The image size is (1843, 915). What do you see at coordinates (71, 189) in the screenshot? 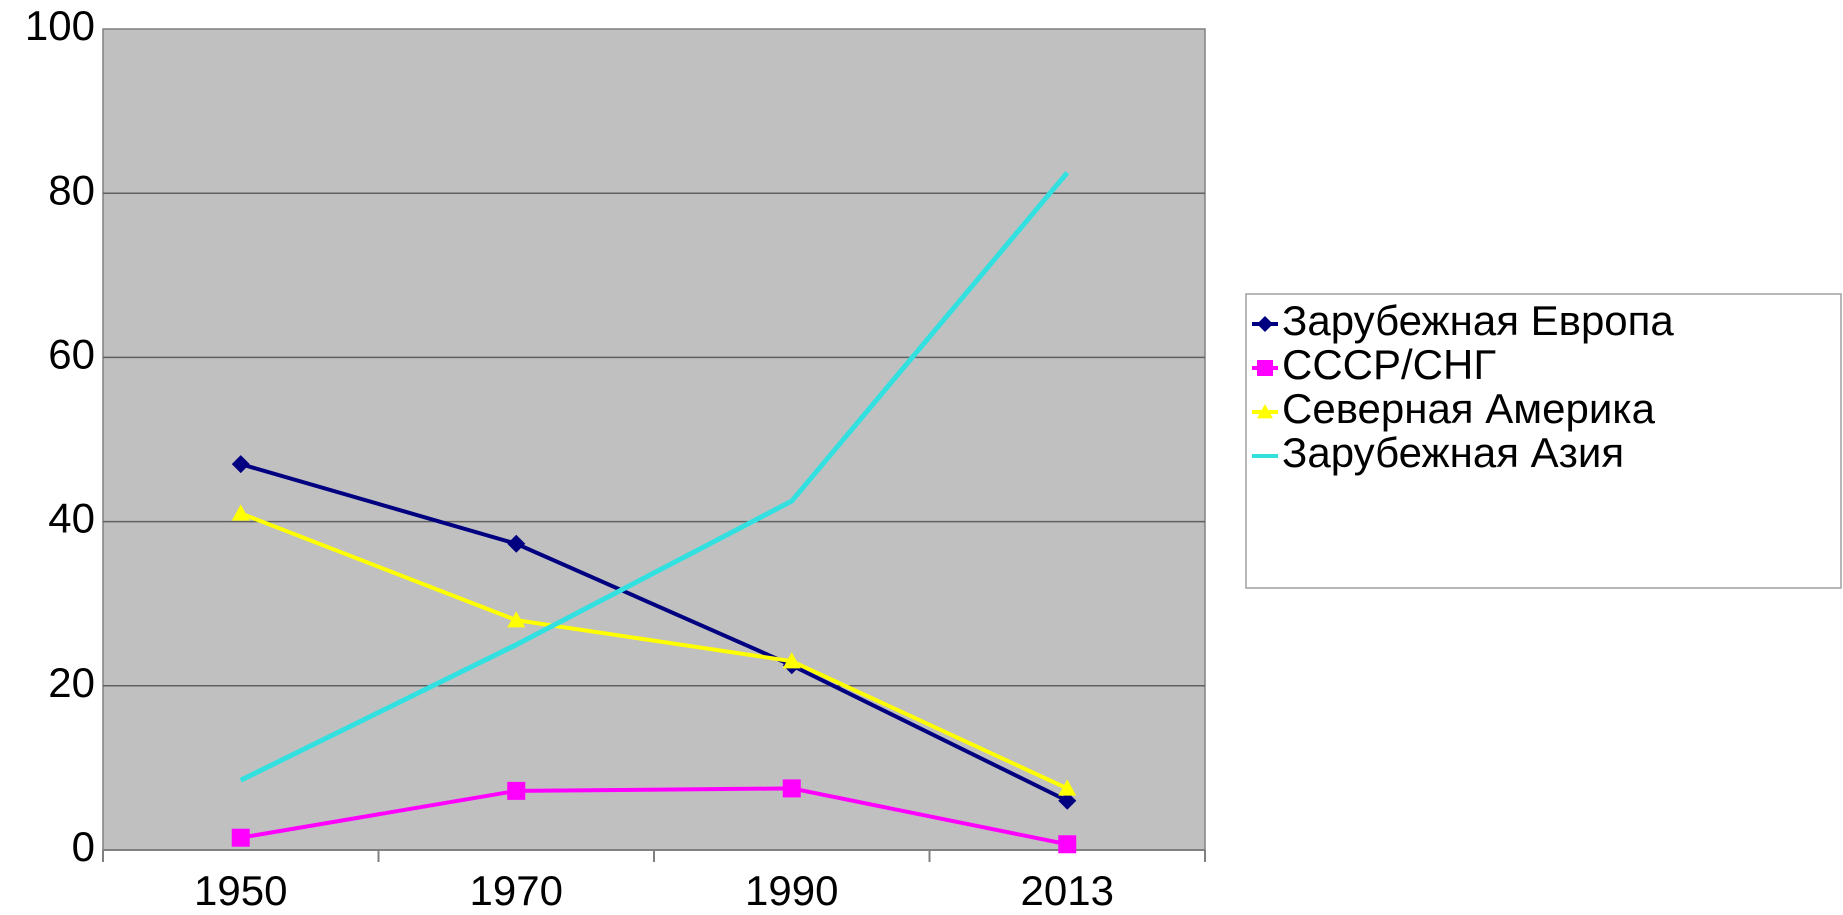
I see `y-tick-label: 80` at bounding box center [71, 189].